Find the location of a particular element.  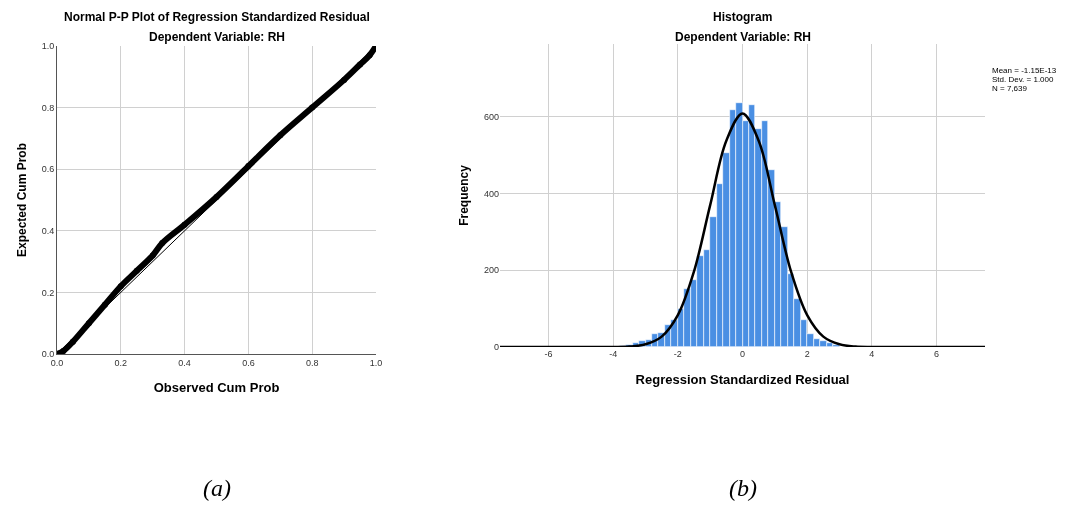

x-tick-label: -2 is located at coordinates (677, 354).